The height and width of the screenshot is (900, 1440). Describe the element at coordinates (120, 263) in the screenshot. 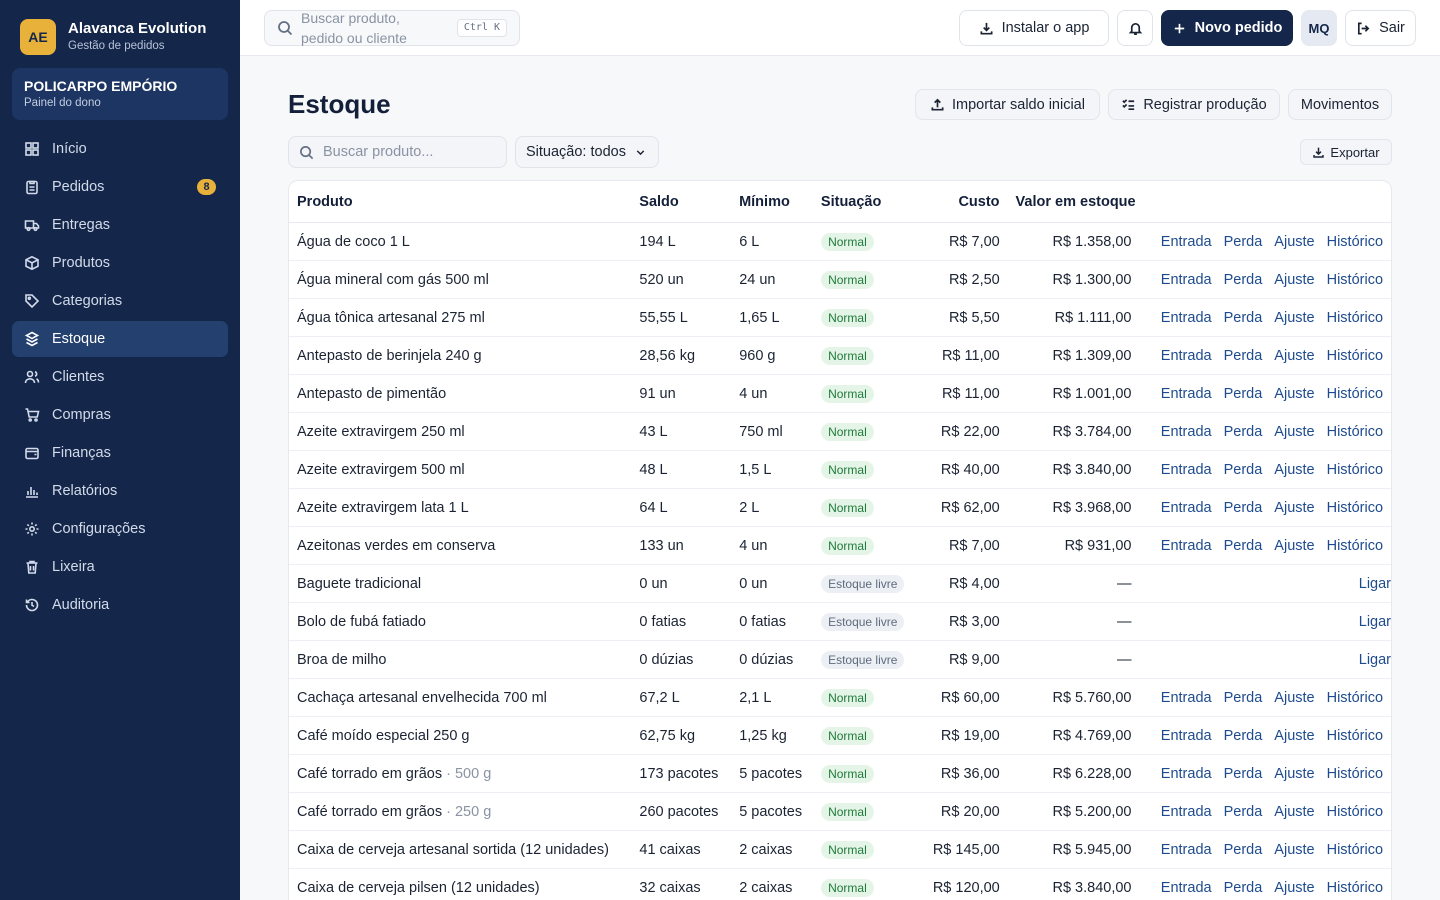

I see `sidebar-item-produtos: Produtos` at that location.